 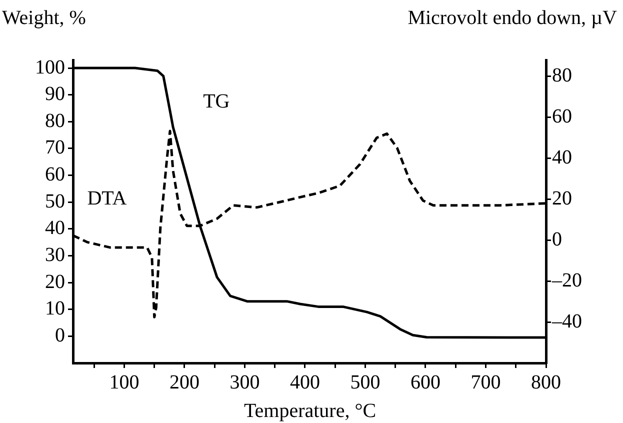 What do you see at coordinates (55, 94) in the screenshot?
I see `y-tick-label: 90` at bounding box center [55, 94].